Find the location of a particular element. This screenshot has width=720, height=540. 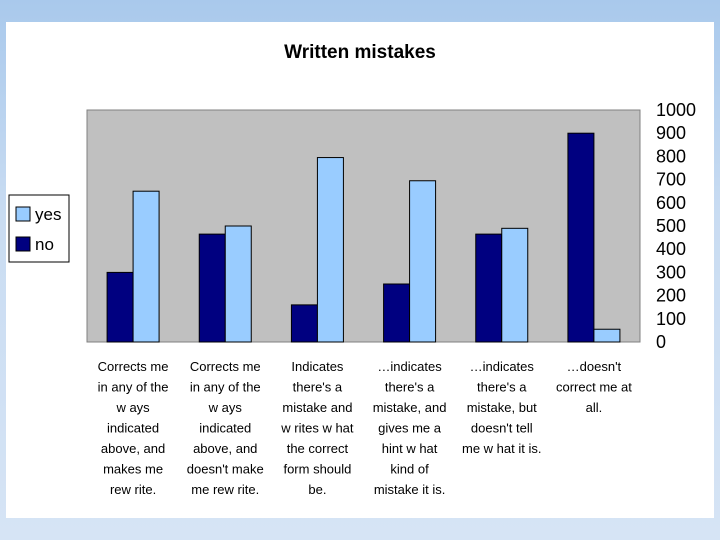

legend: yes no is located at coordinates (39, 228).